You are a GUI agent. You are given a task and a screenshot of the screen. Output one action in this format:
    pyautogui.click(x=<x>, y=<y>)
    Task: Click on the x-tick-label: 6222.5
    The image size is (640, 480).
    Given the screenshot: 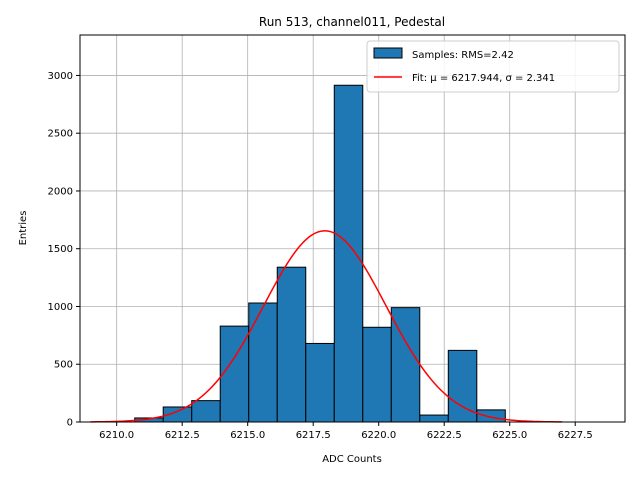 What is the action you would take?
    pyautogui.click(x=444, y=435)
    